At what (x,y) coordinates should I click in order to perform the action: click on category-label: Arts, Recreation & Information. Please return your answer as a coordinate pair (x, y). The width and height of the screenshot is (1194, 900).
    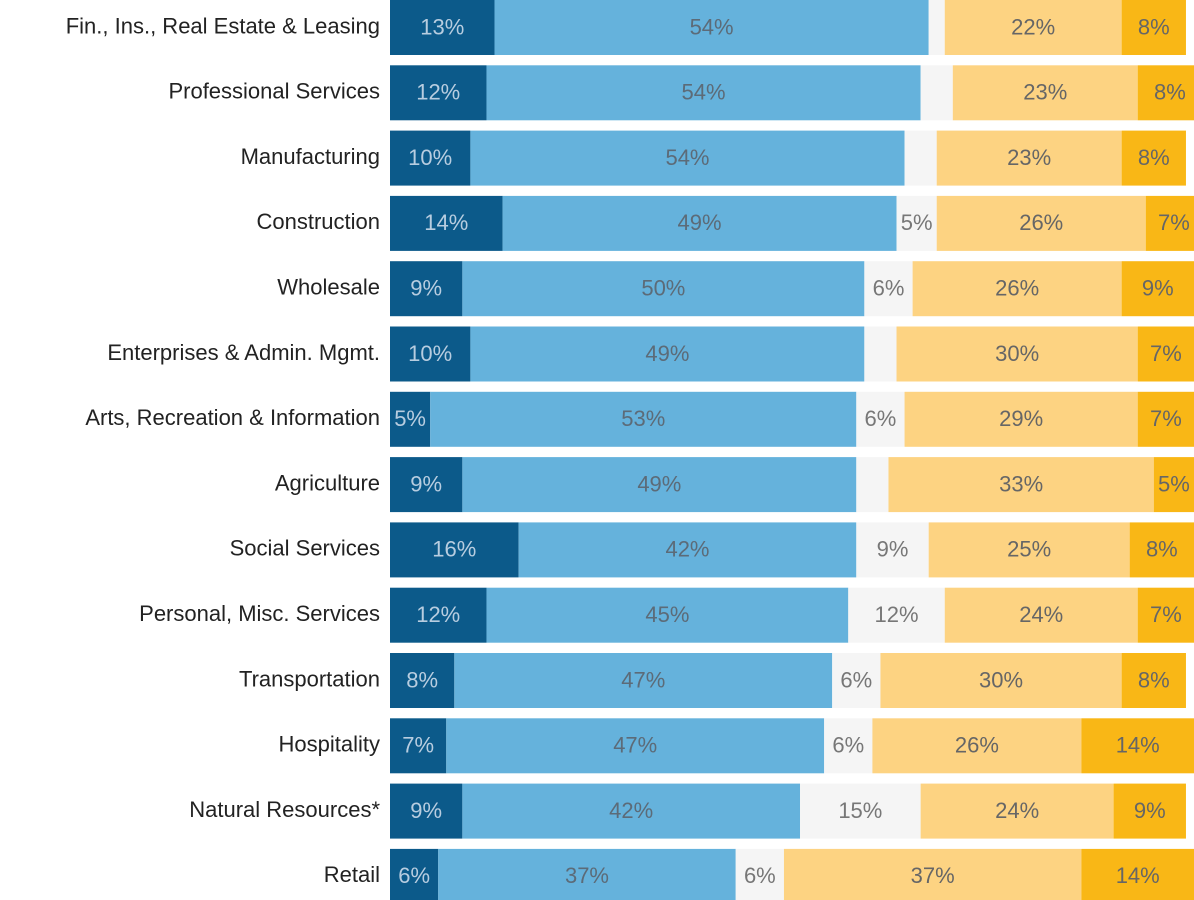
    Looking at the image, I should click on (232, 417).